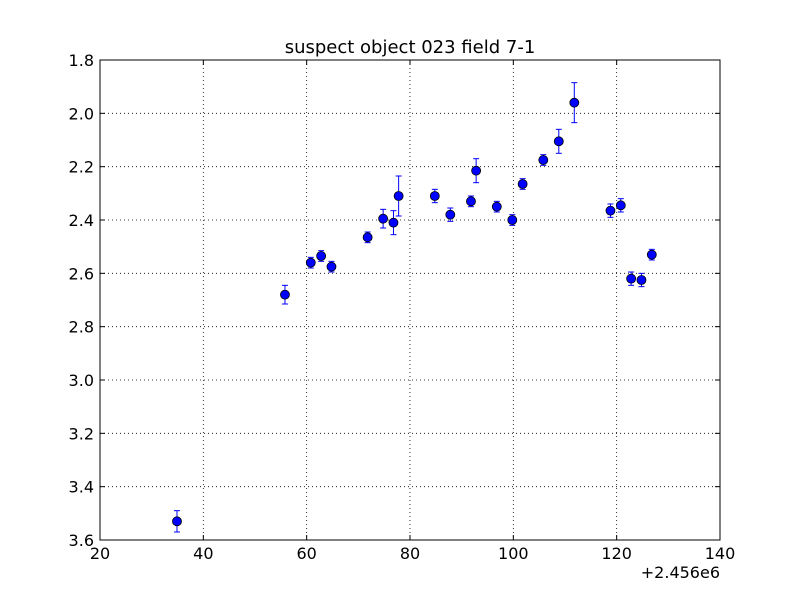 The width and height of the screenshot is (800, 604). I want to click on y-tick-label: 3.6, so click(81, 540).